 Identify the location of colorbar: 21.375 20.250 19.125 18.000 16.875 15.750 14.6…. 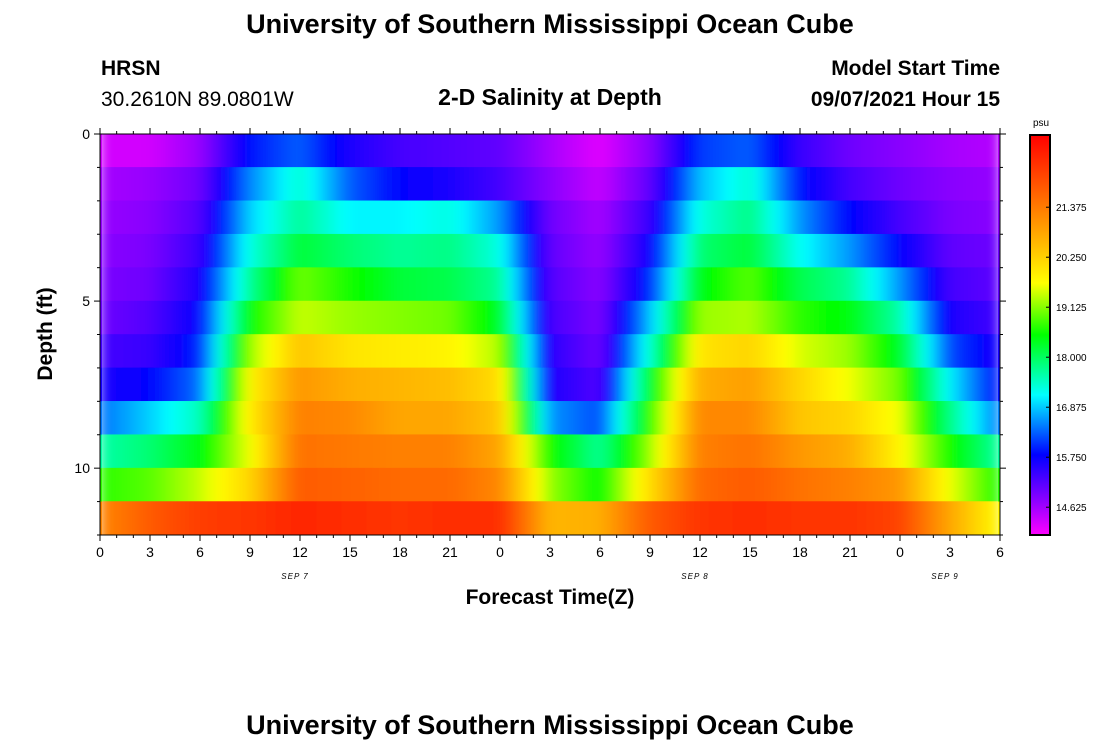
(1058, 335).